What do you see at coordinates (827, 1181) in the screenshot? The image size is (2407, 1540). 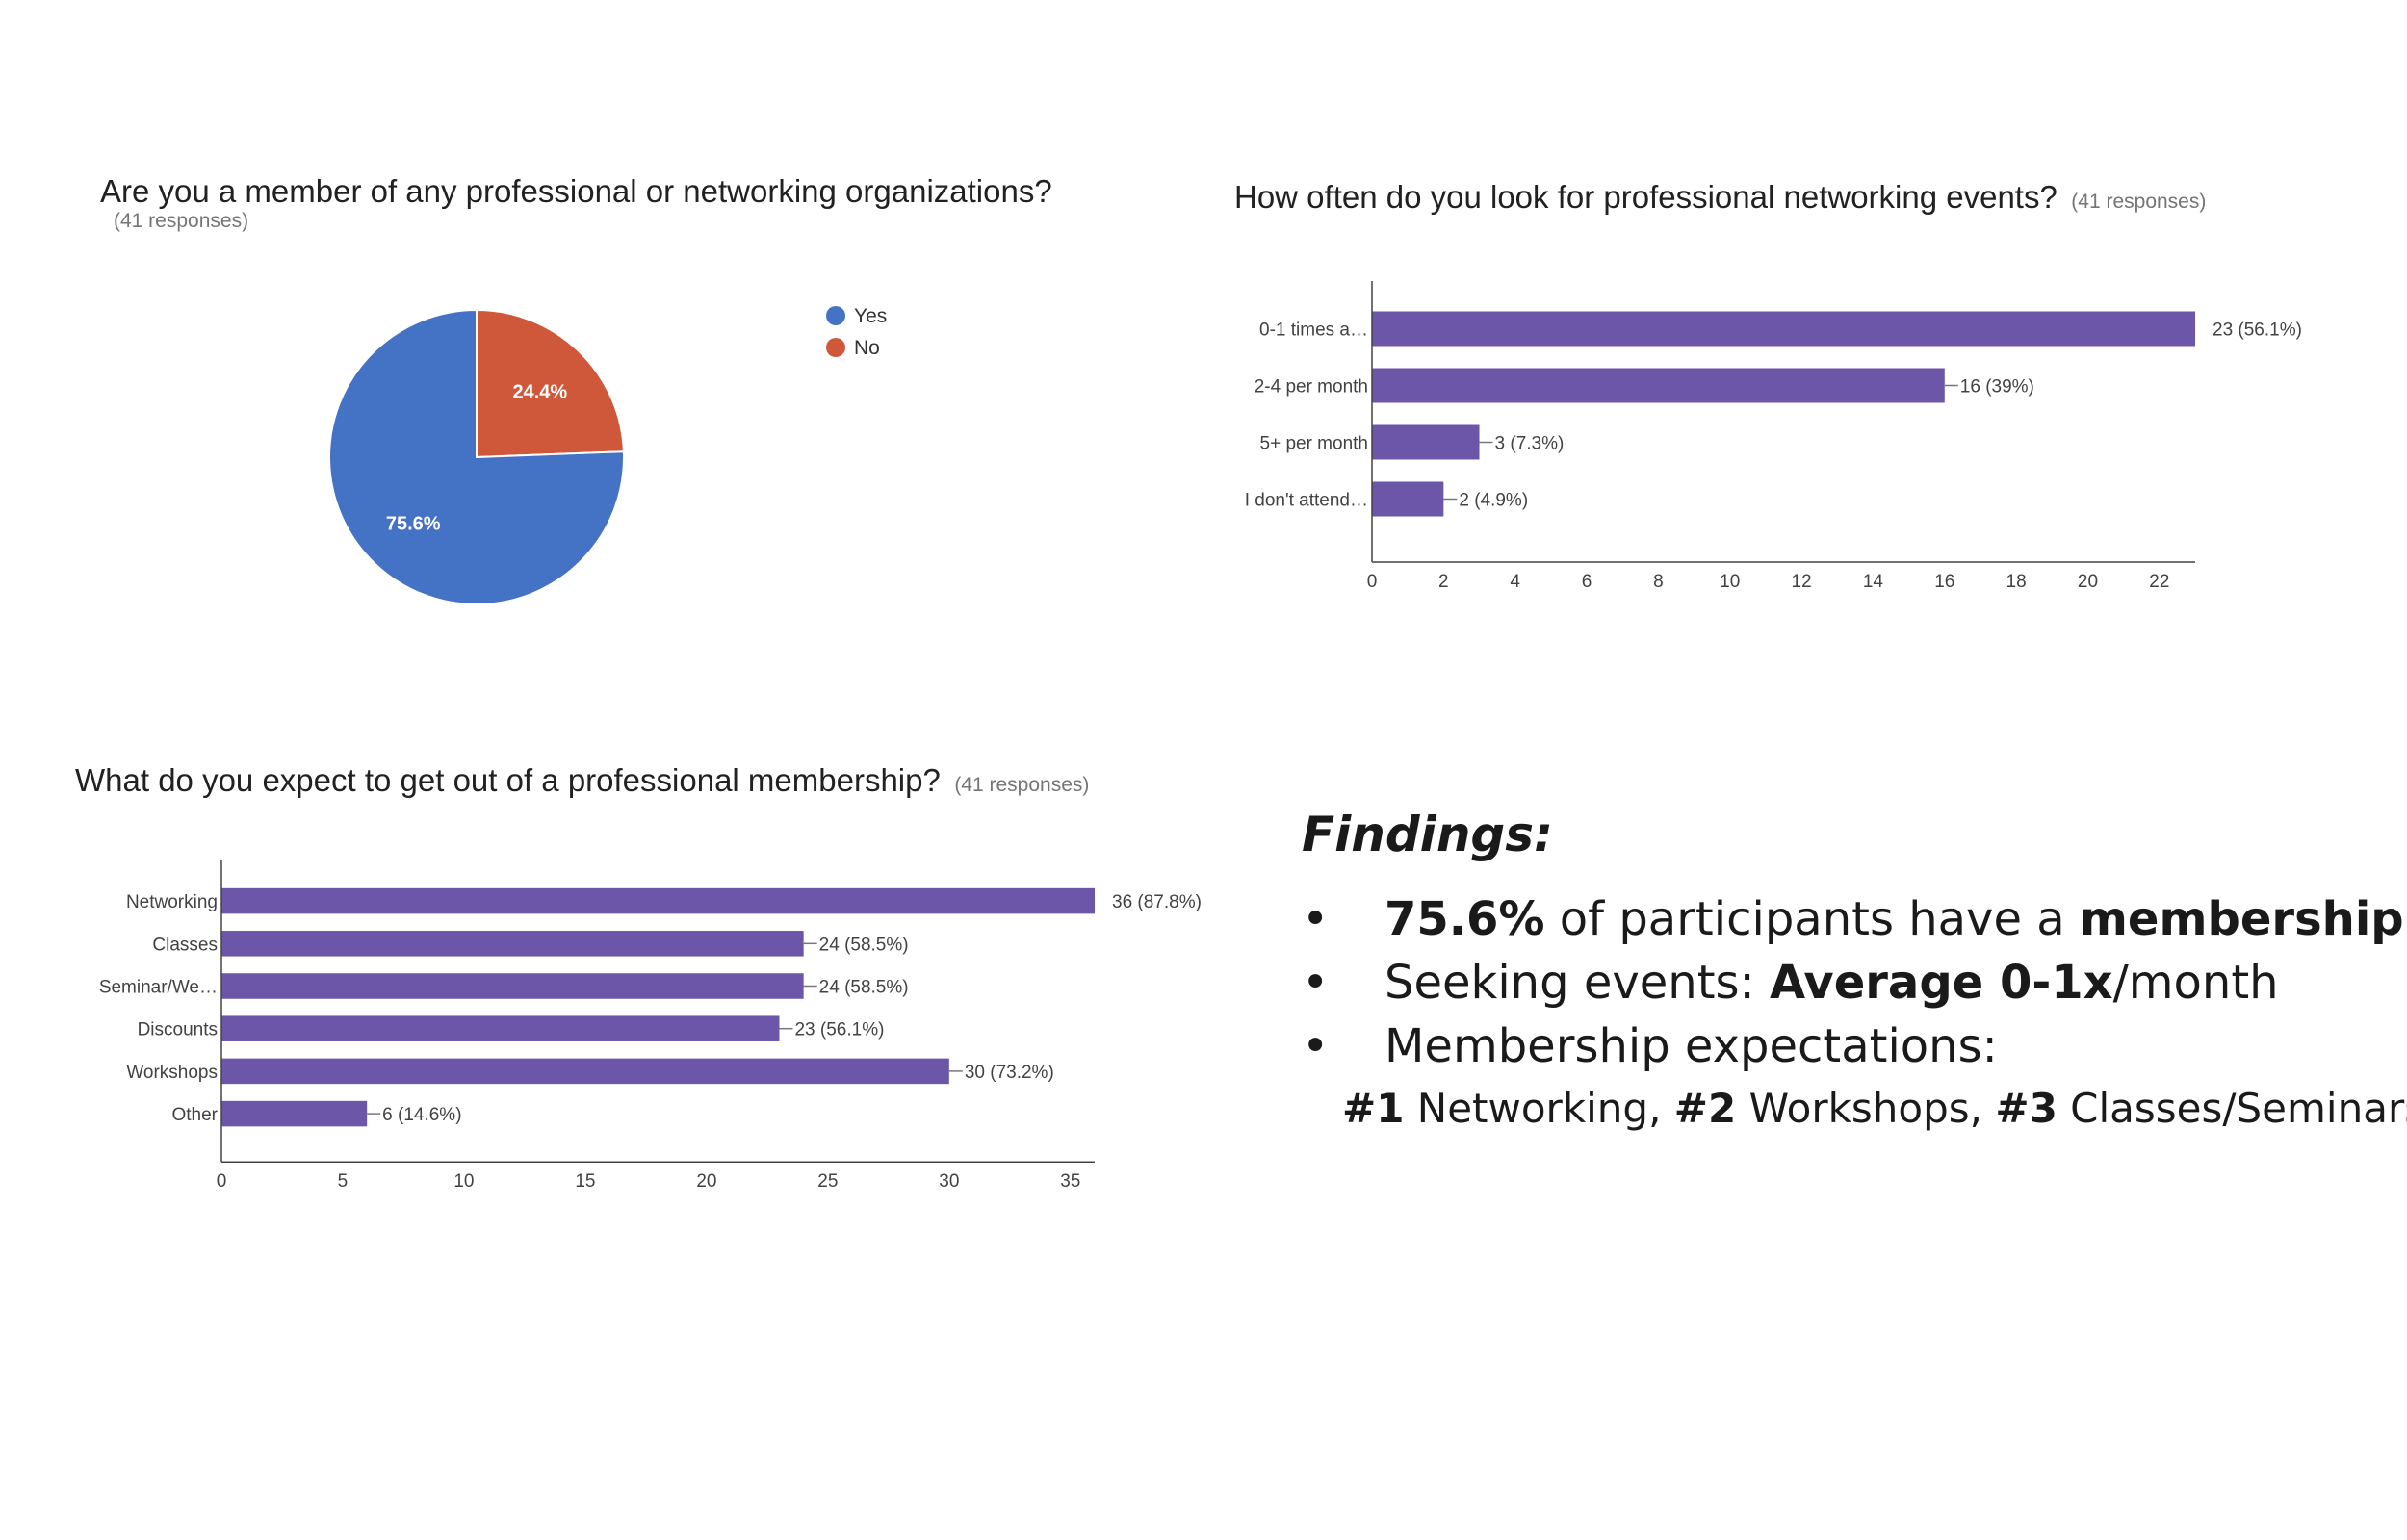 I see `x-tick-label: 25` at bounding box center [827, 1181].